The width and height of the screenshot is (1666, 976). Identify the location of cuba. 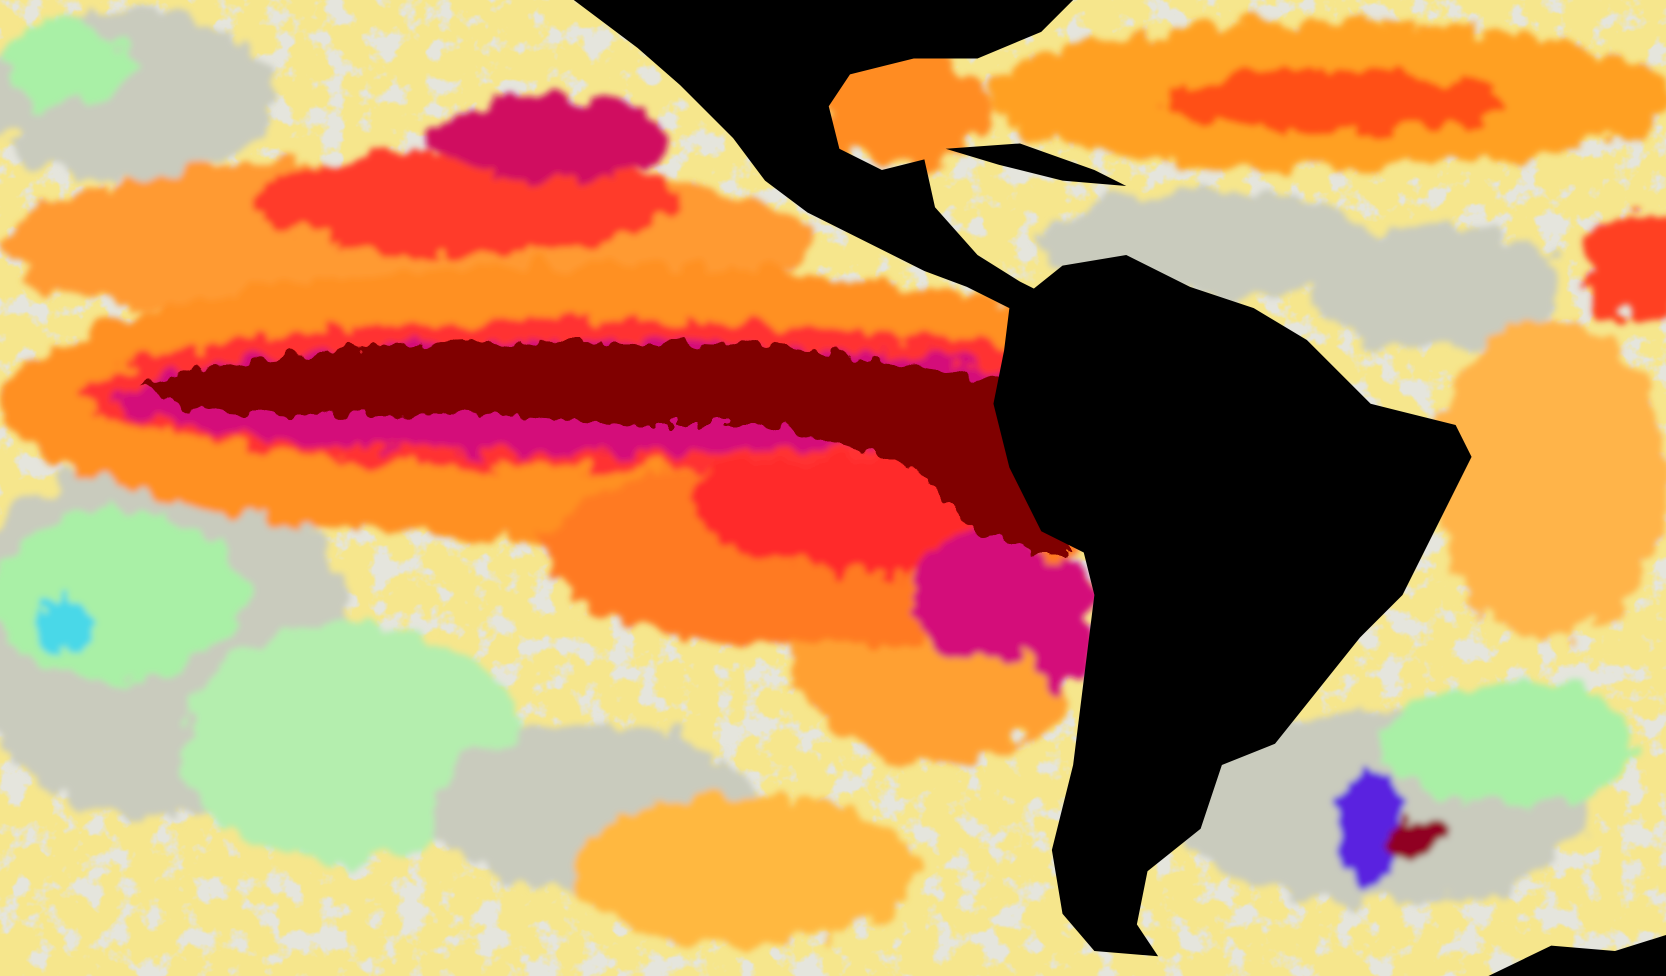
(1036, 164).